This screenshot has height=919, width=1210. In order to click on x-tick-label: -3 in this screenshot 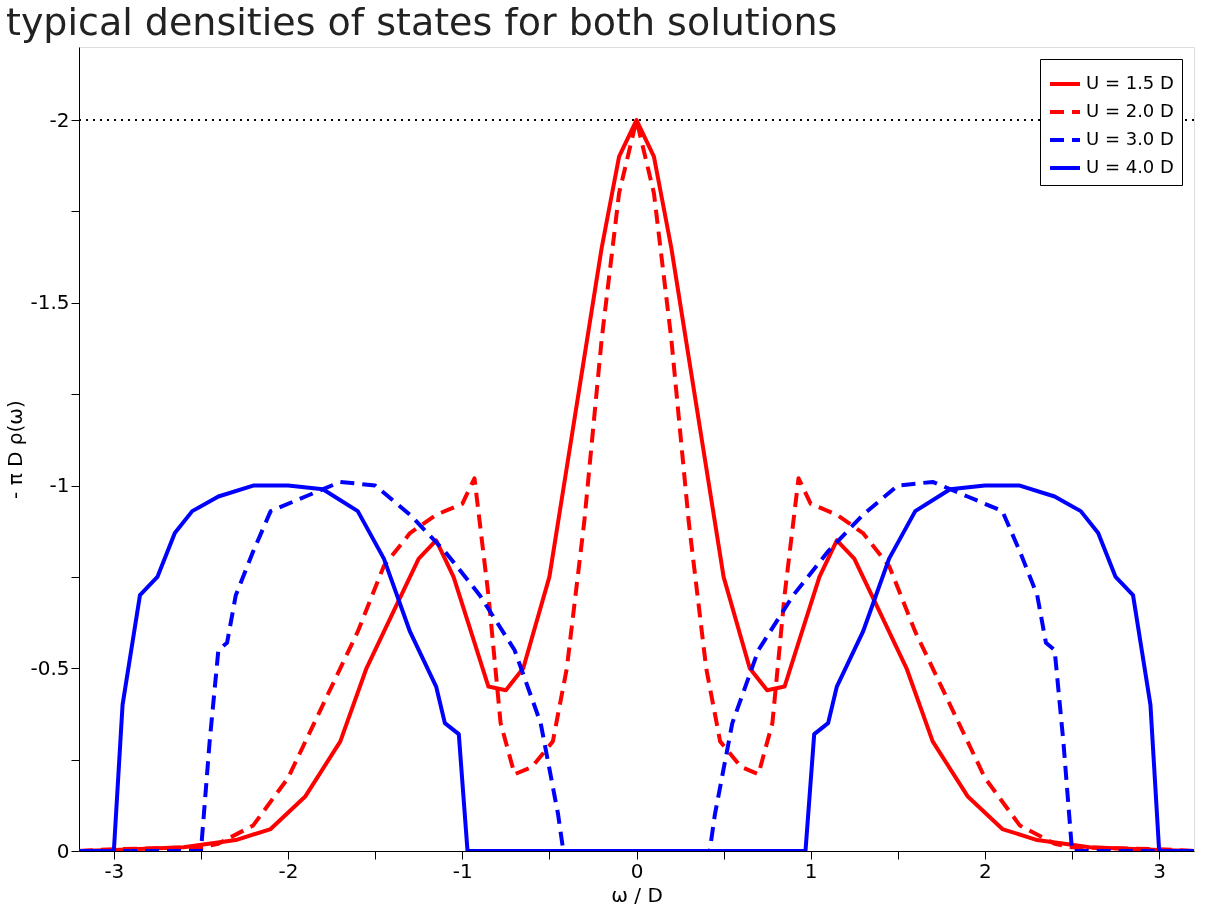, I will do `click(114, 870)`.